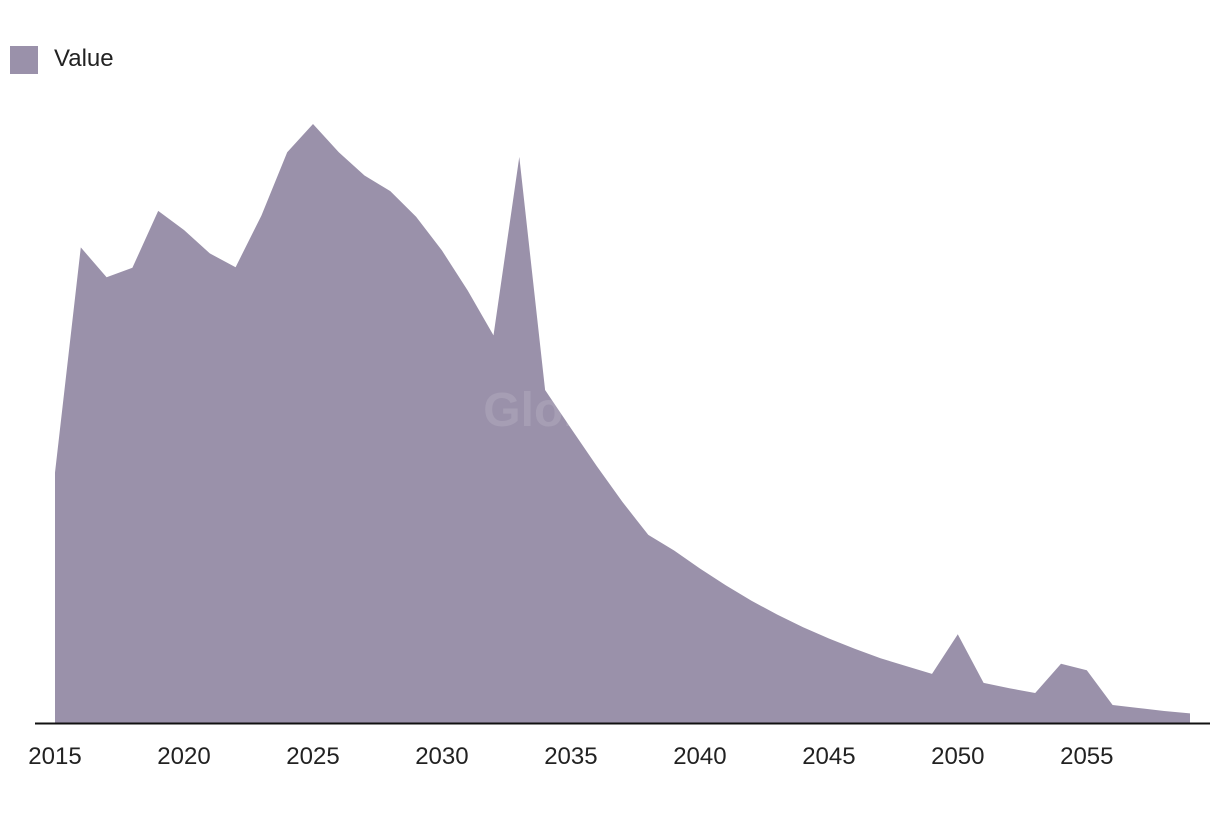 This screenshot has height=816, width=1220. I want to click on x-tick-label: 2025, so click(312, 756).